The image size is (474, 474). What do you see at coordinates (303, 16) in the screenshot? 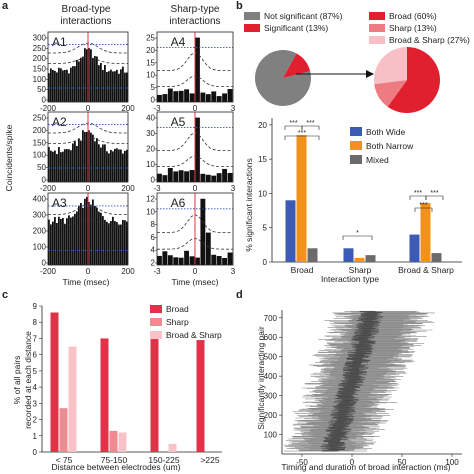
I see `legend-label: Not significant (87%)` at bounding box center [303, 16].